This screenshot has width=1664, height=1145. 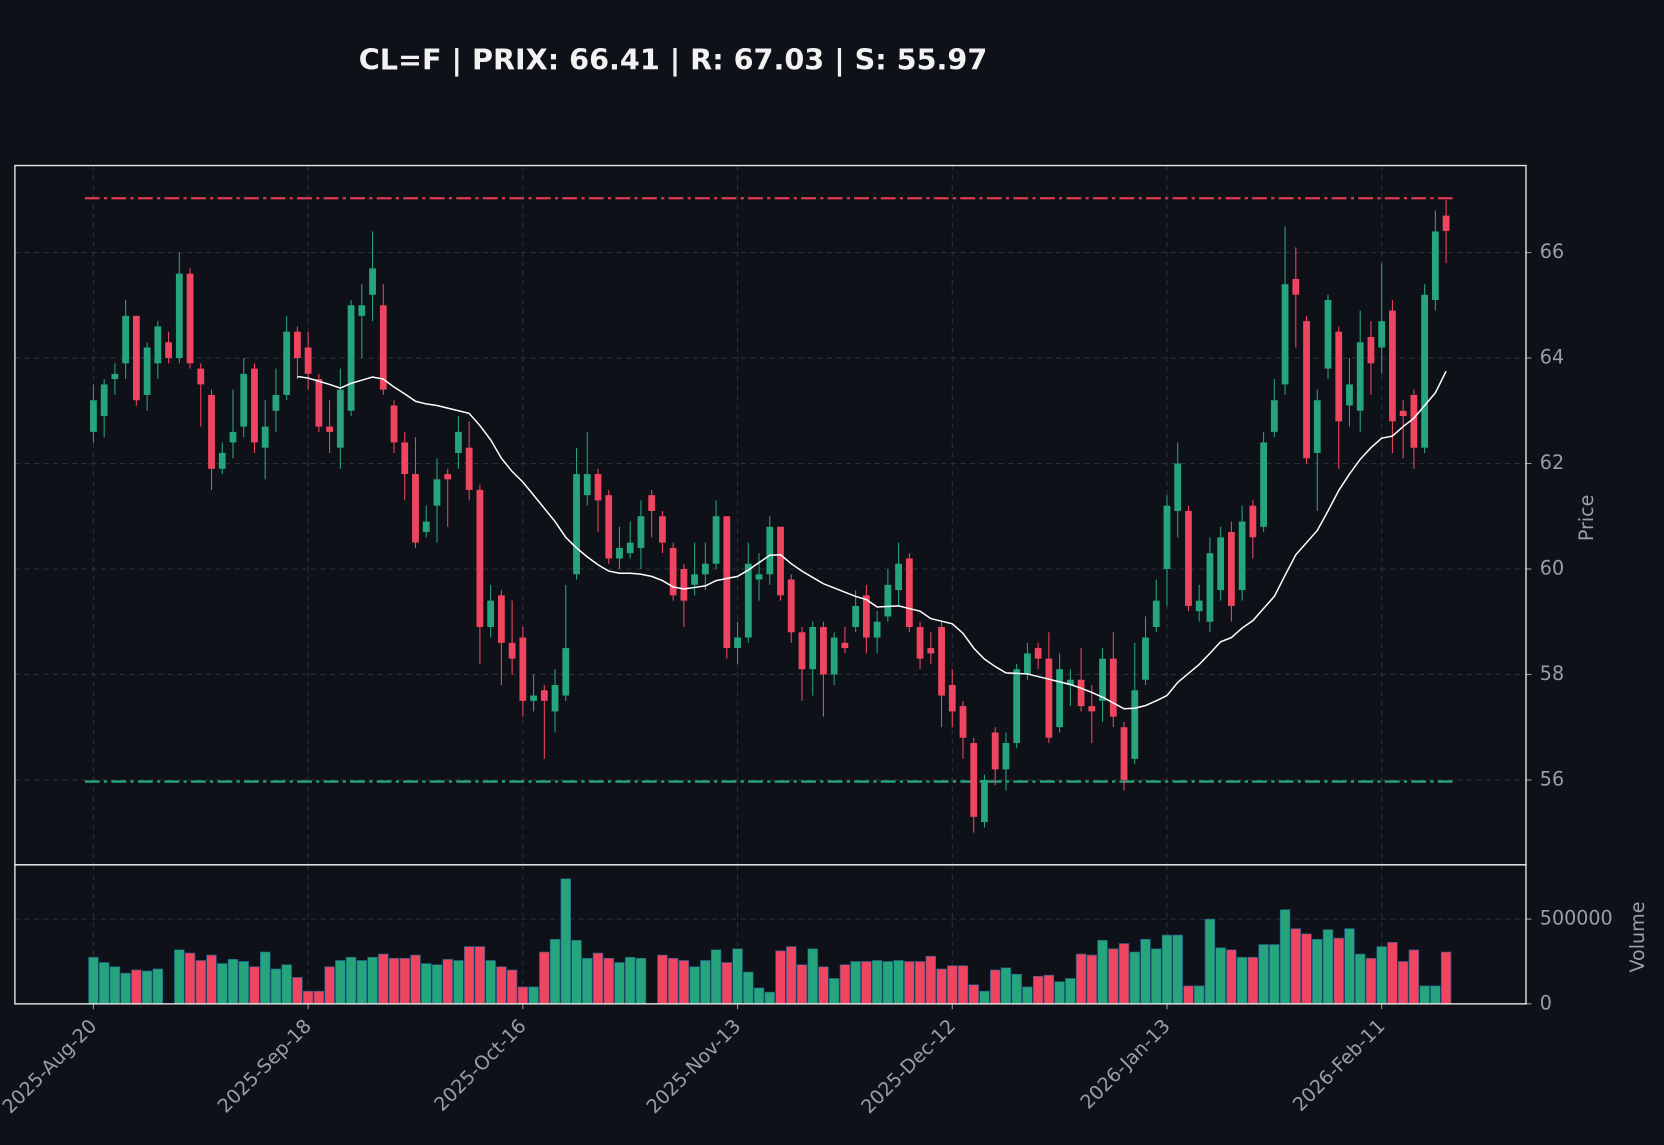 I want to click on y-tick-label: 0, so click(x=1546, y=1002).